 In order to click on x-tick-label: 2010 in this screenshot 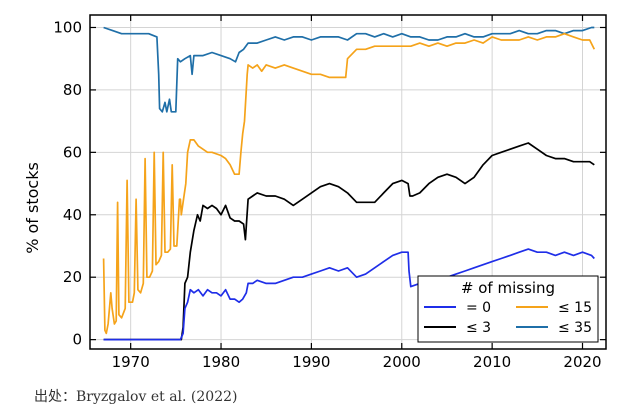, I will do `click(492, 362)`.